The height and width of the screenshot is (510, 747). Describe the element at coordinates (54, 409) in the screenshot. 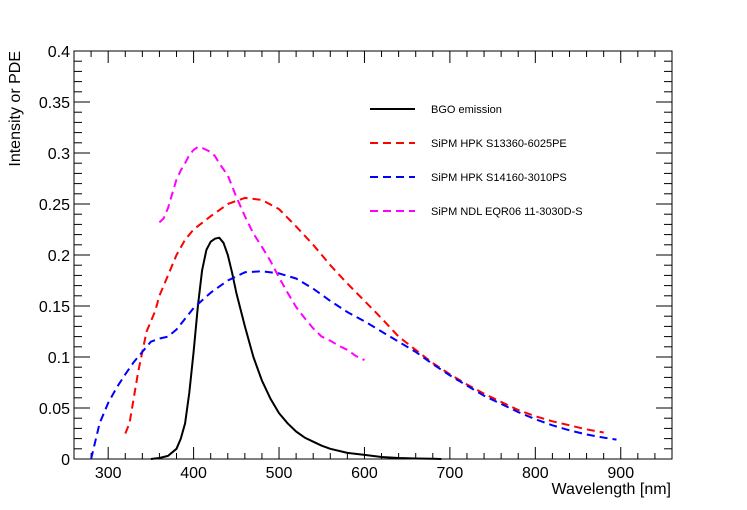

I see `y-tick-label: 0.05` at that location.